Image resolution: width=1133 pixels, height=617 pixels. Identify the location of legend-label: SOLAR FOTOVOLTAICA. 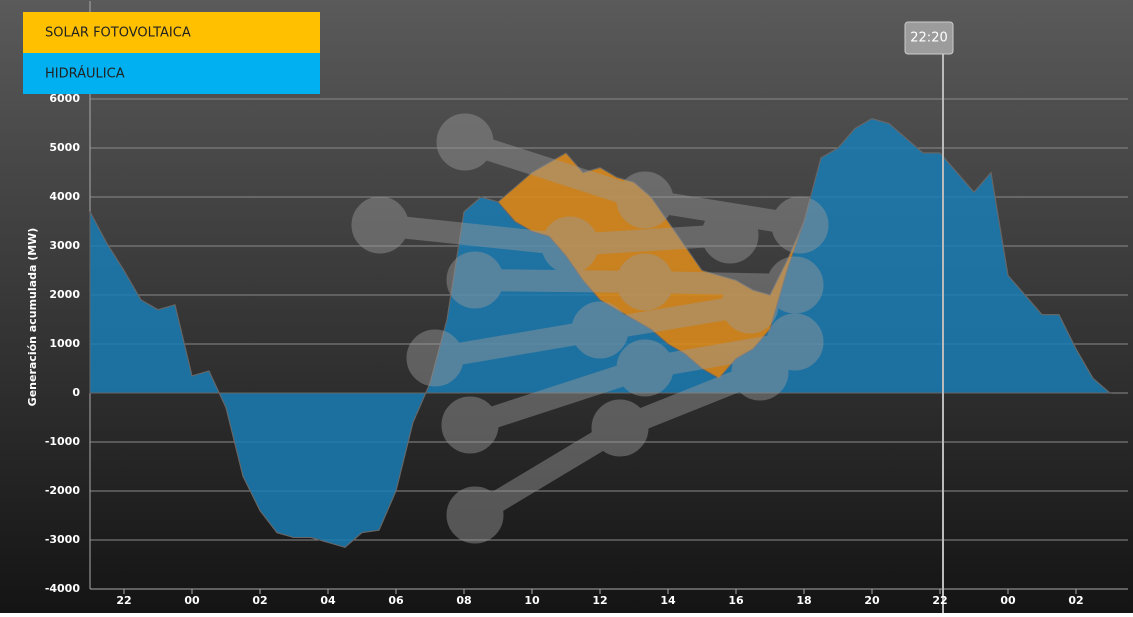
(118, 33).